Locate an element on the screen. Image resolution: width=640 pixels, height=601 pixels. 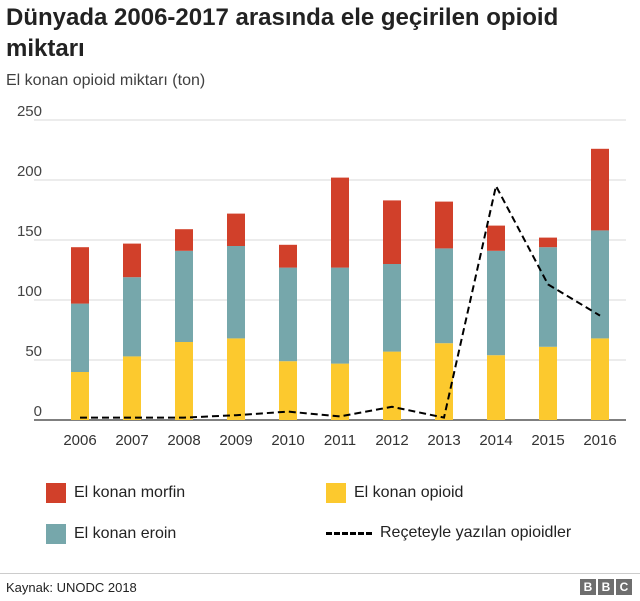
x-tick-label: 2014 is located at coordinates (495, 440).